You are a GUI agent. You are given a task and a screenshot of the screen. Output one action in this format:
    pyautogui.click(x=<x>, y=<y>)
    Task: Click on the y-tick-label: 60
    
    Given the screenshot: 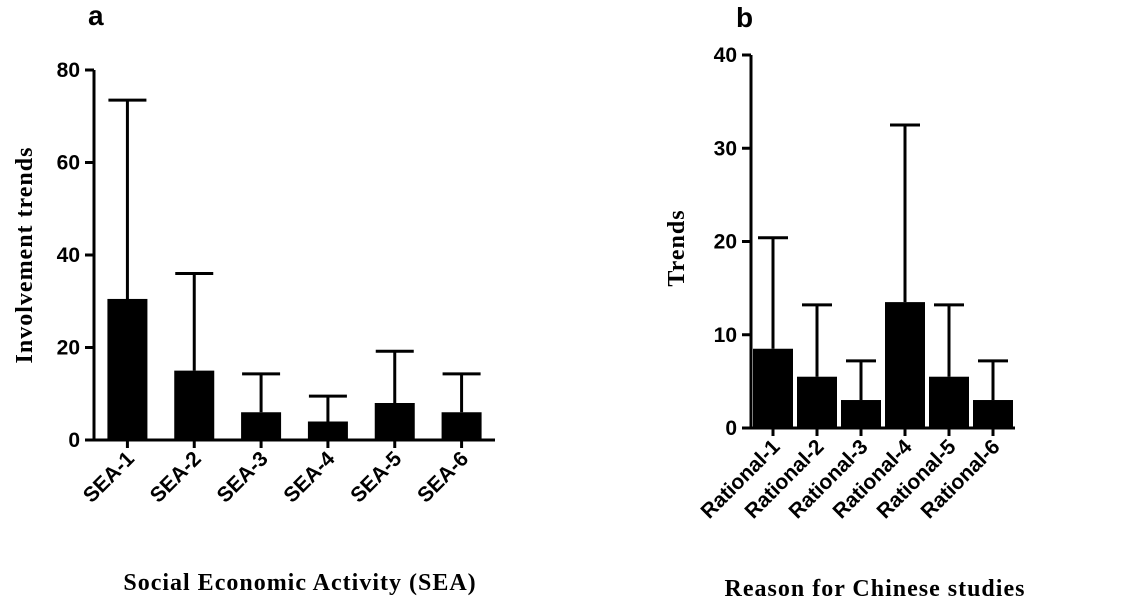 What is the action you would take?
    pyautogui.click(x=68, y=163)
    